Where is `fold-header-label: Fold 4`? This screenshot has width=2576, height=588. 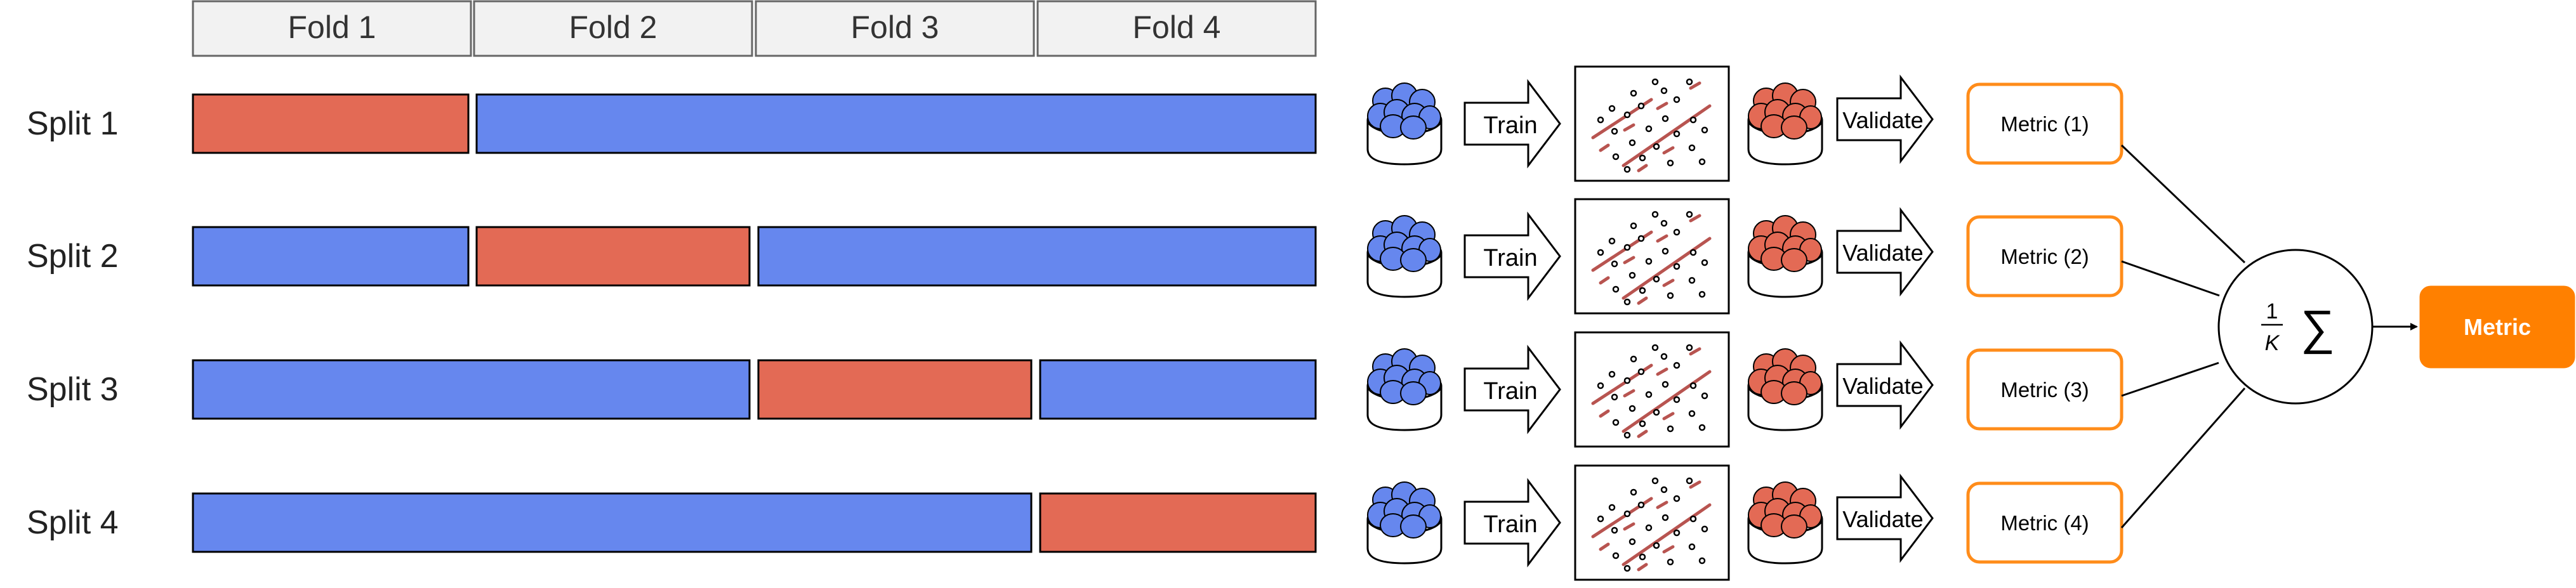
fold-header-label: Fold 4 is located at coordinates (1177, 27).